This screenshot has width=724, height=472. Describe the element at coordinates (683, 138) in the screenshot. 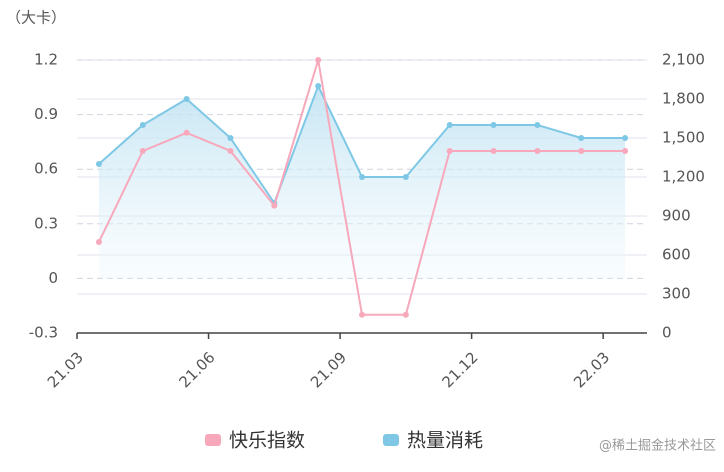

I see `y2-tick-label: 1,500` at that location.